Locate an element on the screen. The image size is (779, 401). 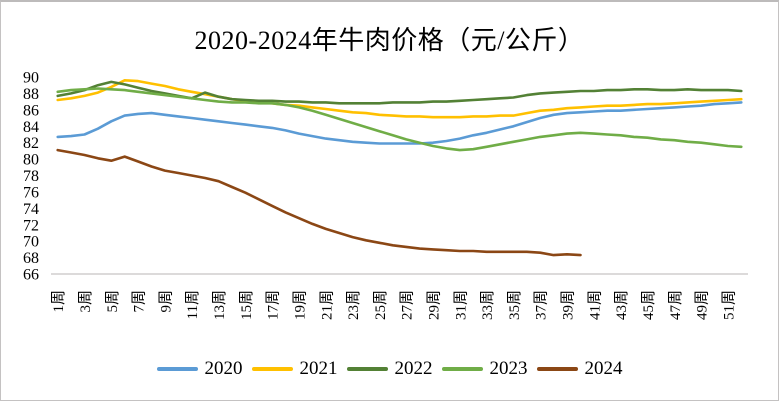
x-tick-label: 15周 is located at coordinates (246, 305).